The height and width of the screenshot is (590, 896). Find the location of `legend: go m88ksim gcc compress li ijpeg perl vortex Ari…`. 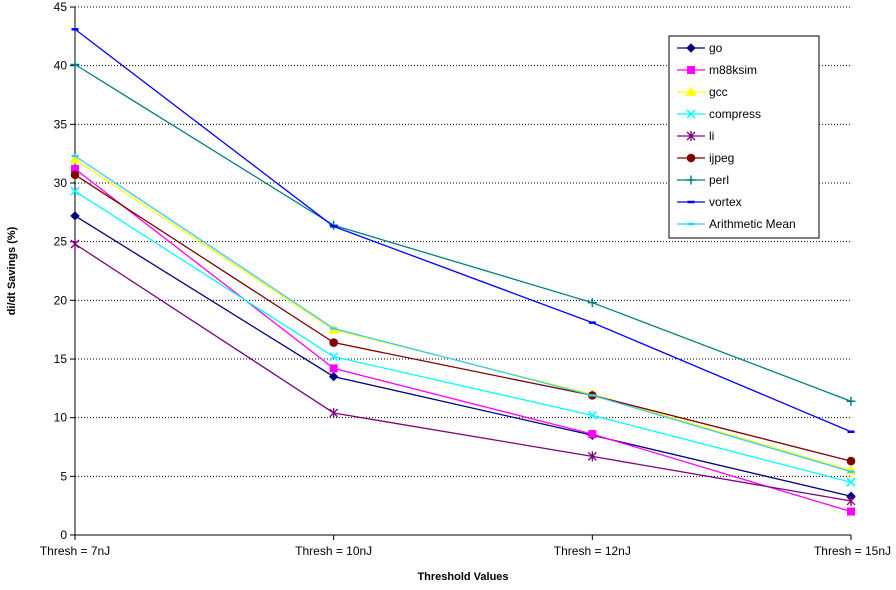

legend: go m88ksim gcc compress li ijpeg perl vortex Ari… is located at coordinates (744, 137).